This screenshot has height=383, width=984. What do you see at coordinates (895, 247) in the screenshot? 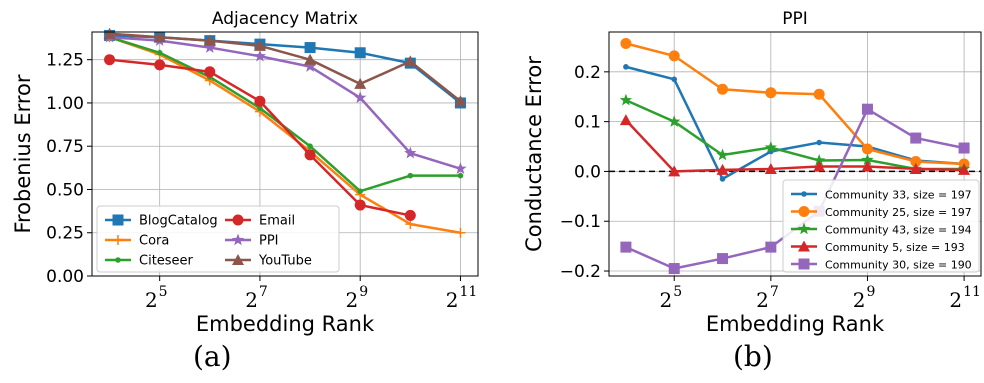
I see `legend-label: Community 5, size = 193` at bounding box center [895, 247].